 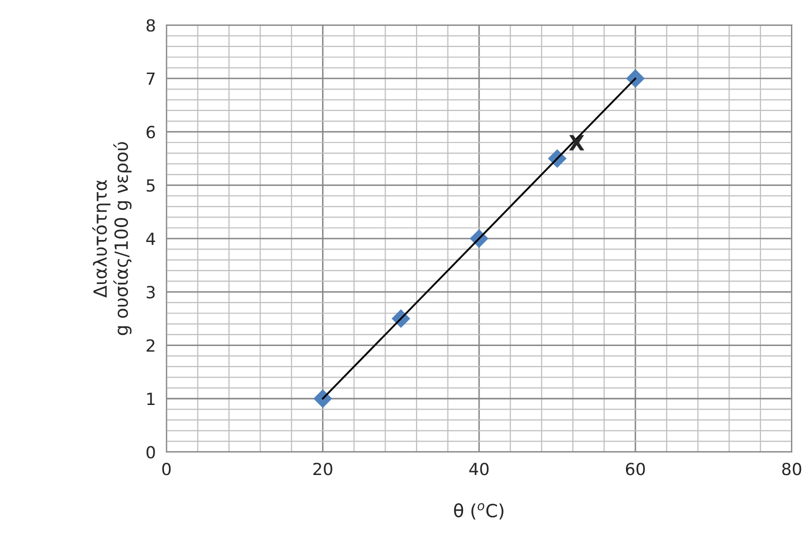 I want to click on y-tick-label: 3, so click(x=150, y=292).